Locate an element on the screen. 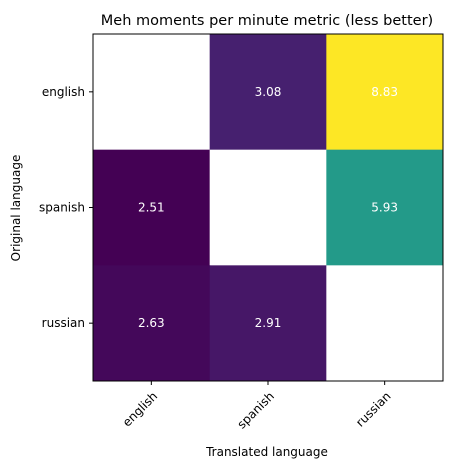 The width and height of the screenshot is (468, 470). y-axis-ticks: english spanish russian is located at coordinates (66, 207).